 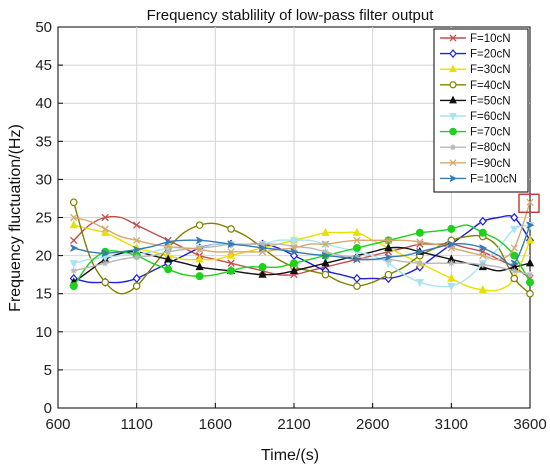 What do you see at coordinates (451, 424) in the screenshot?
I see `x-tick-label: 3100` at bounding box center [451, 424].